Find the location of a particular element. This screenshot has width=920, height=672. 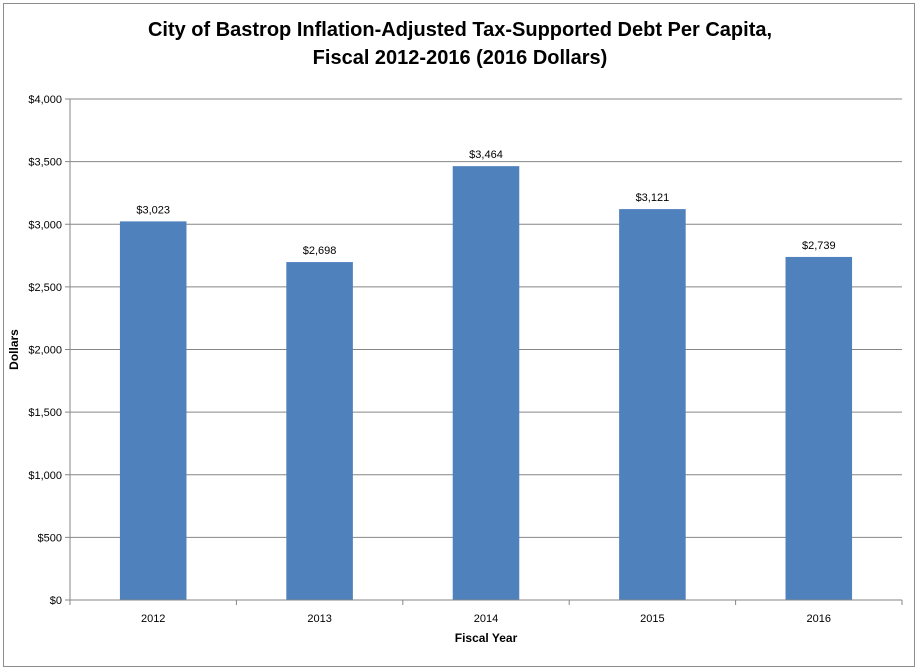

data-label-2013: $2,698 is located at coordinates (320, 251).